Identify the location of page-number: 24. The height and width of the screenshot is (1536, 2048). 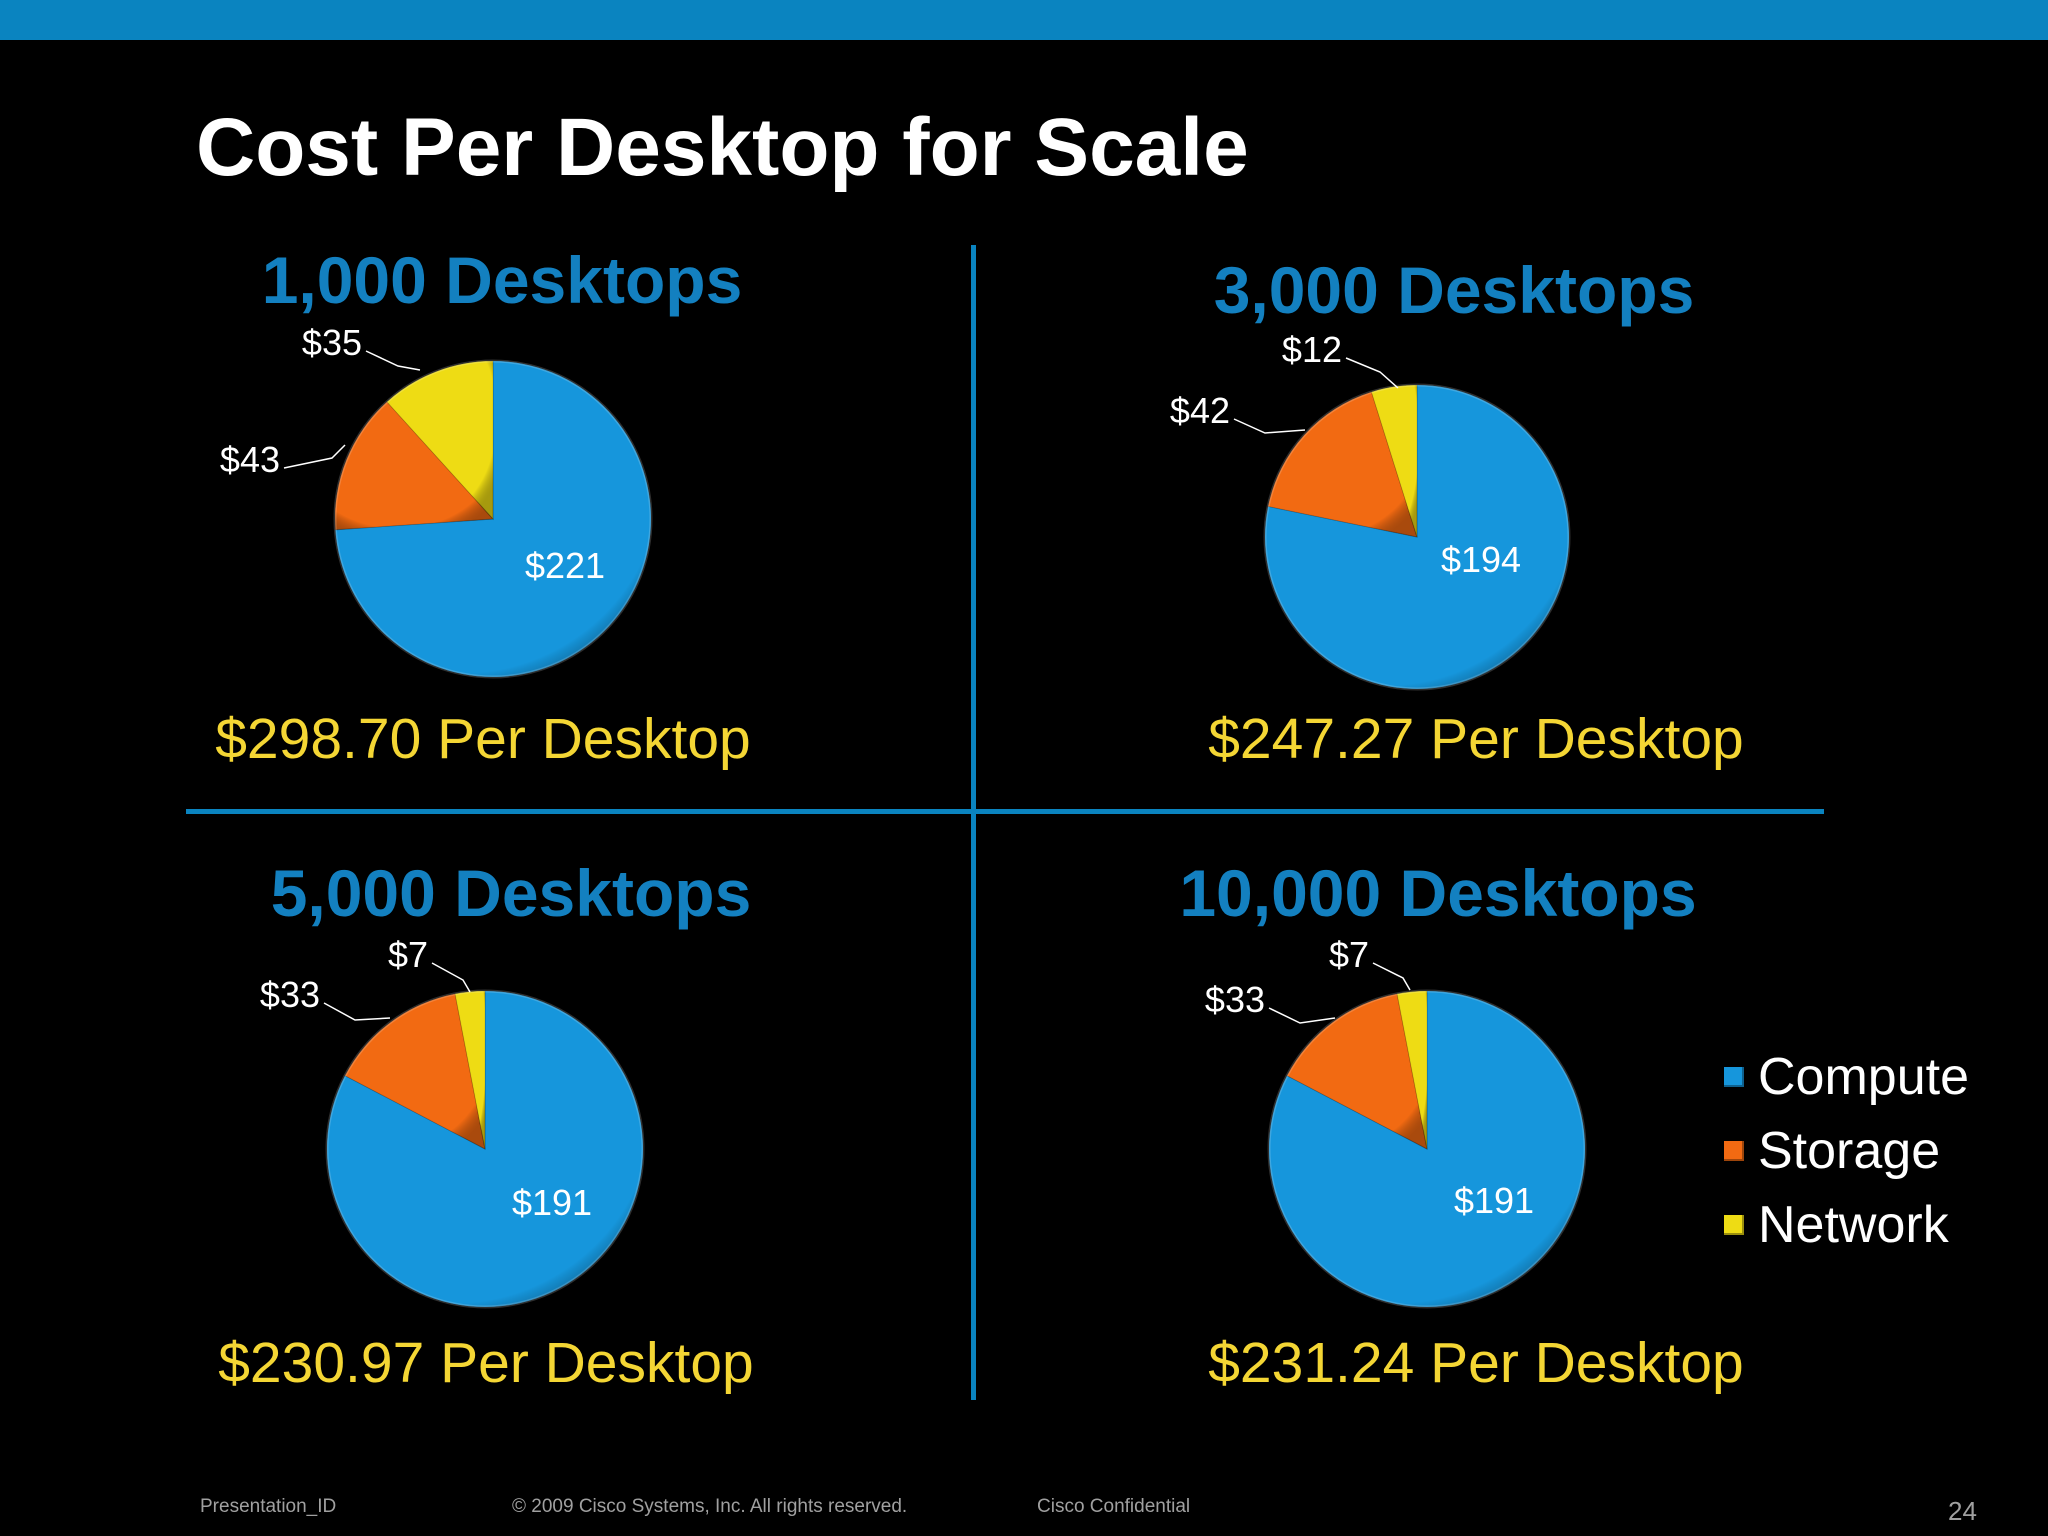
(1962, 1511).